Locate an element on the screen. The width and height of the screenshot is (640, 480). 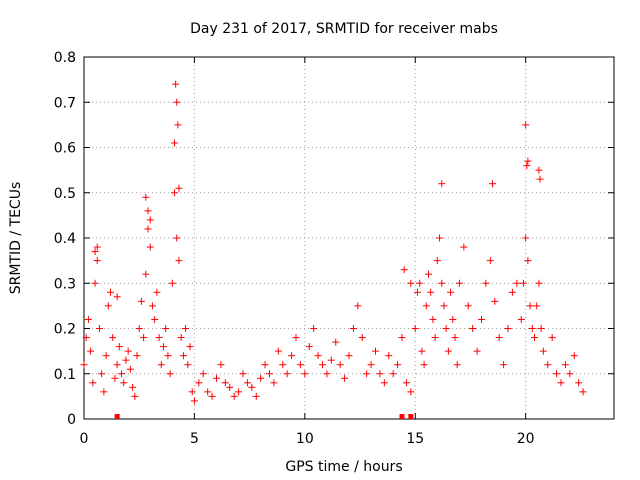
zero-marker is located at coordinates (402, 416).